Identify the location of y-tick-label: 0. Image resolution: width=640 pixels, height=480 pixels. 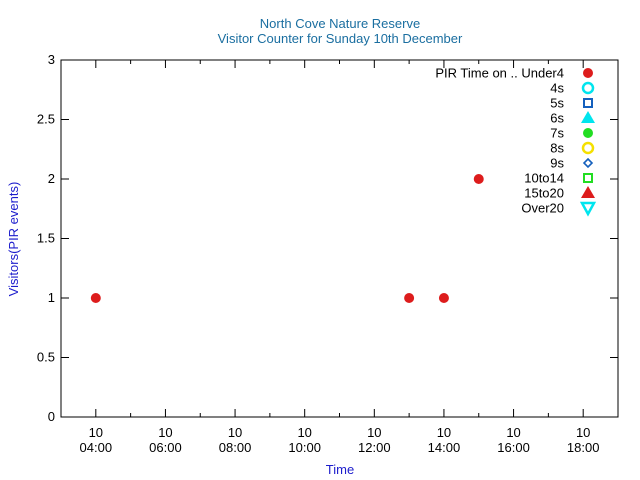
(51, 416).